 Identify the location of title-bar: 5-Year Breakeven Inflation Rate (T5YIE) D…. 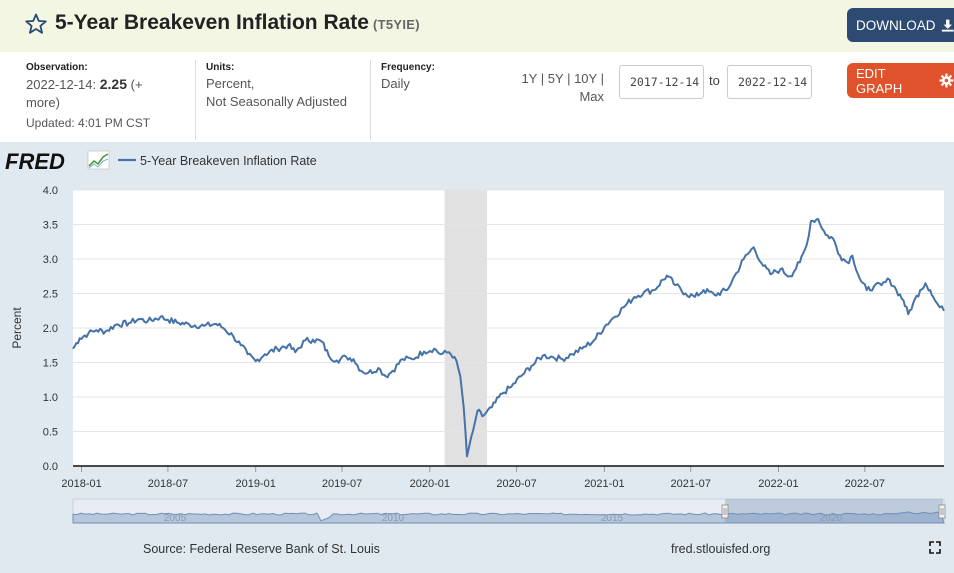
(477, 26).